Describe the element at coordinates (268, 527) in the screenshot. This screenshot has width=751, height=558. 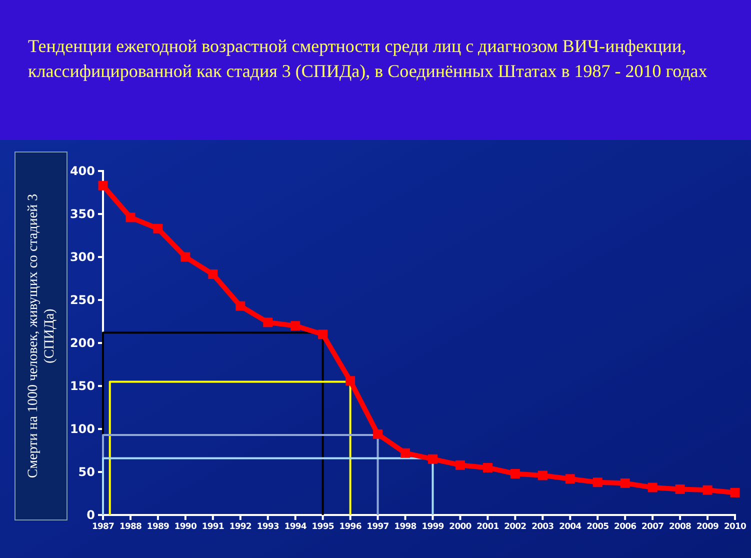
I see `x-tick-label: 1993` at that location.